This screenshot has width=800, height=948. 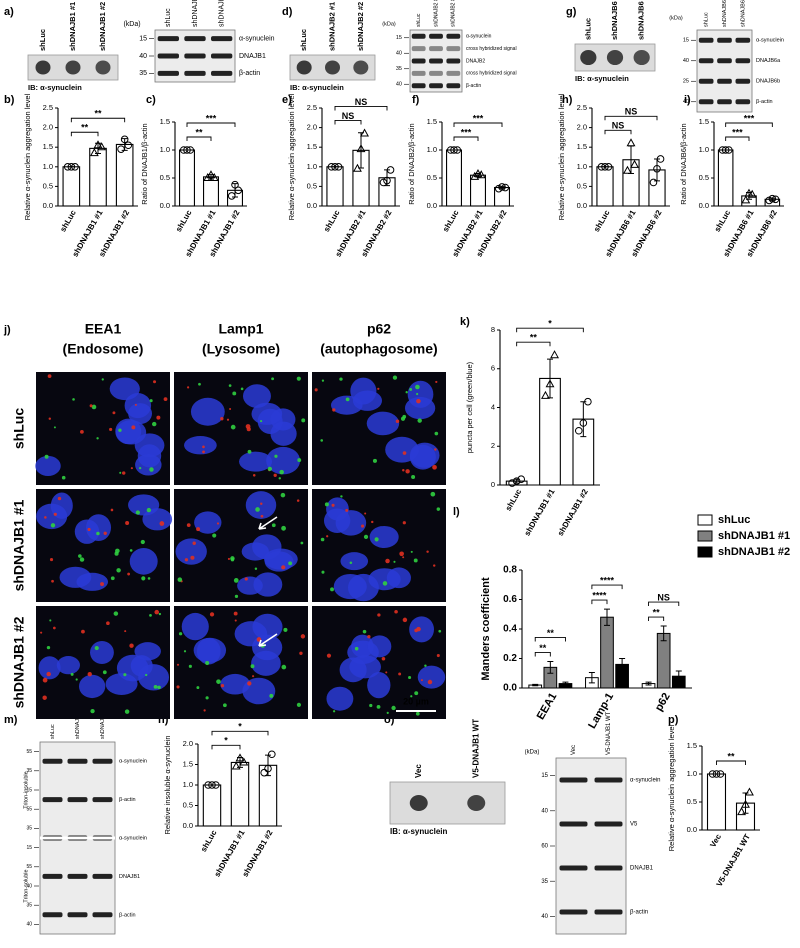 What do you see at coordinates (240, 727) in the screenshot?
I see `significance-label: *` at bounding box center [240, 727].